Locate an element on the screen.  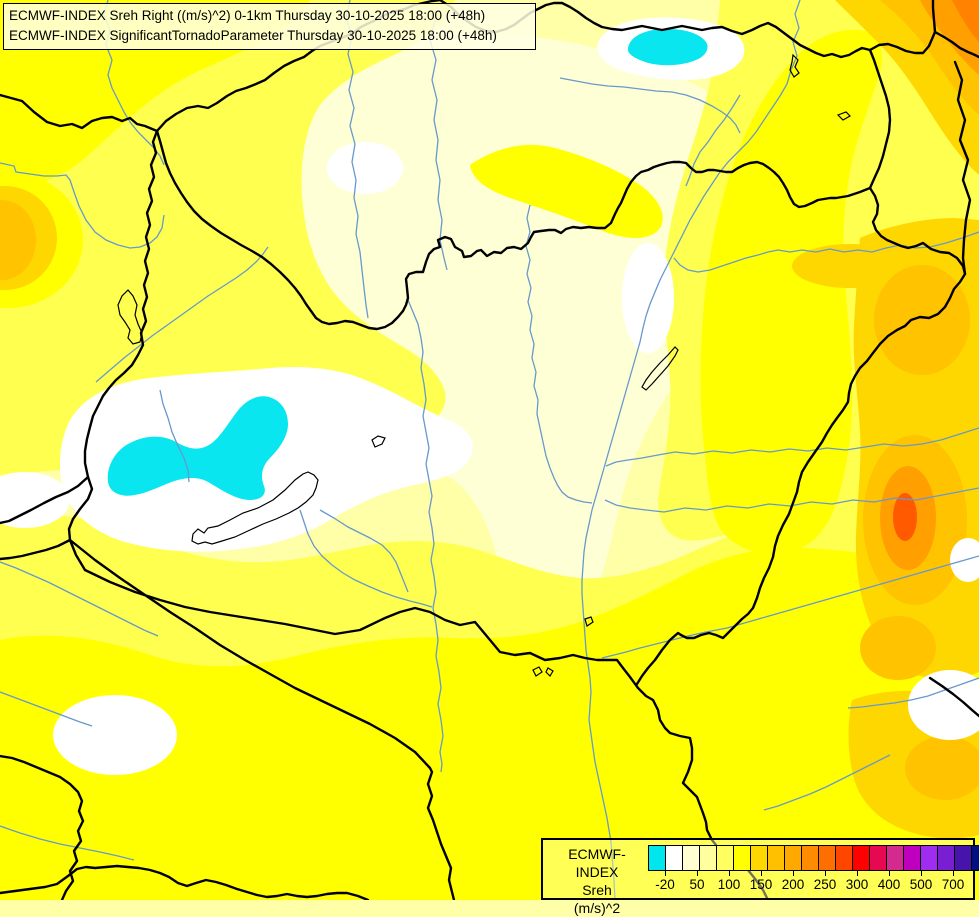
legend-title: ECMWF-INDEX is located at coordinates (597, 863).